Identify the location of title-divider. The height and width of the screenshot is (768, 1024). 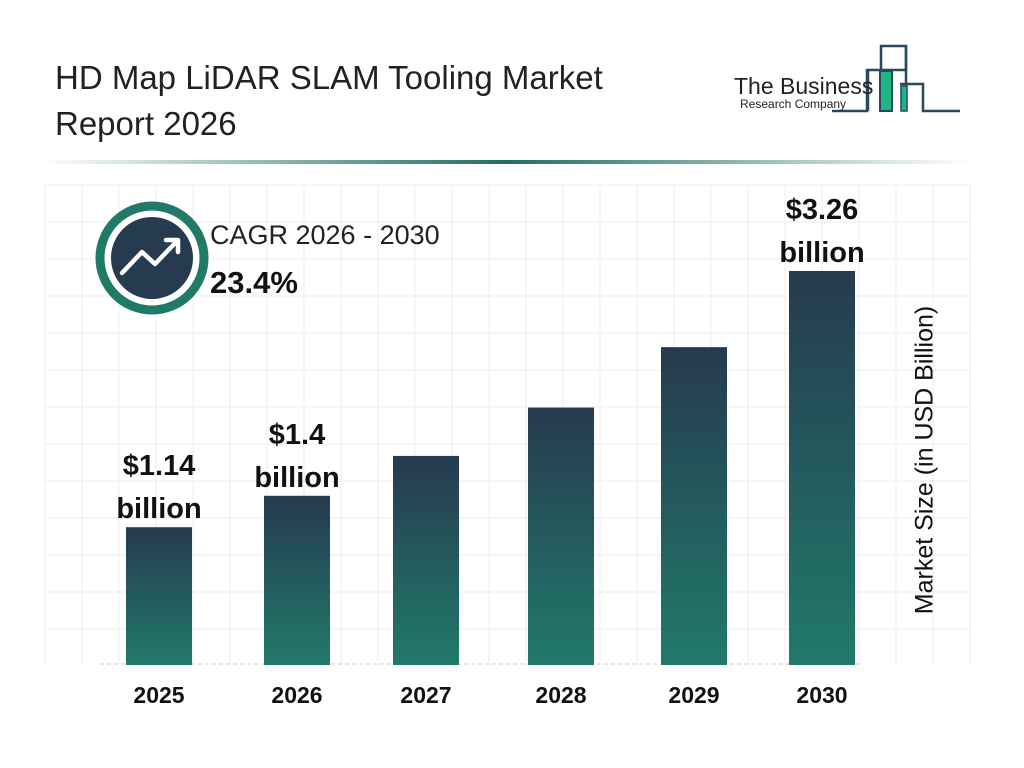
(505, 162).